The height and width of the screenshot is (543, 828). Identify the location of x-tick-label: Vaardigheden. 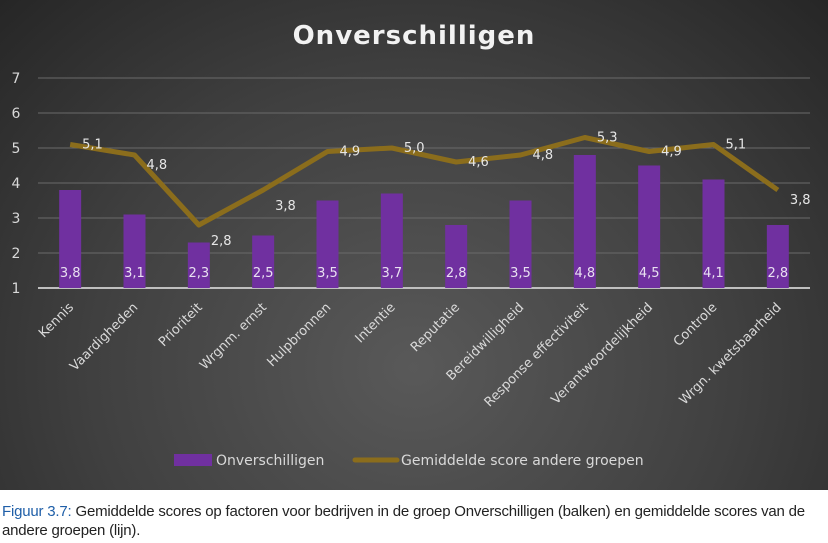
(104, 337).